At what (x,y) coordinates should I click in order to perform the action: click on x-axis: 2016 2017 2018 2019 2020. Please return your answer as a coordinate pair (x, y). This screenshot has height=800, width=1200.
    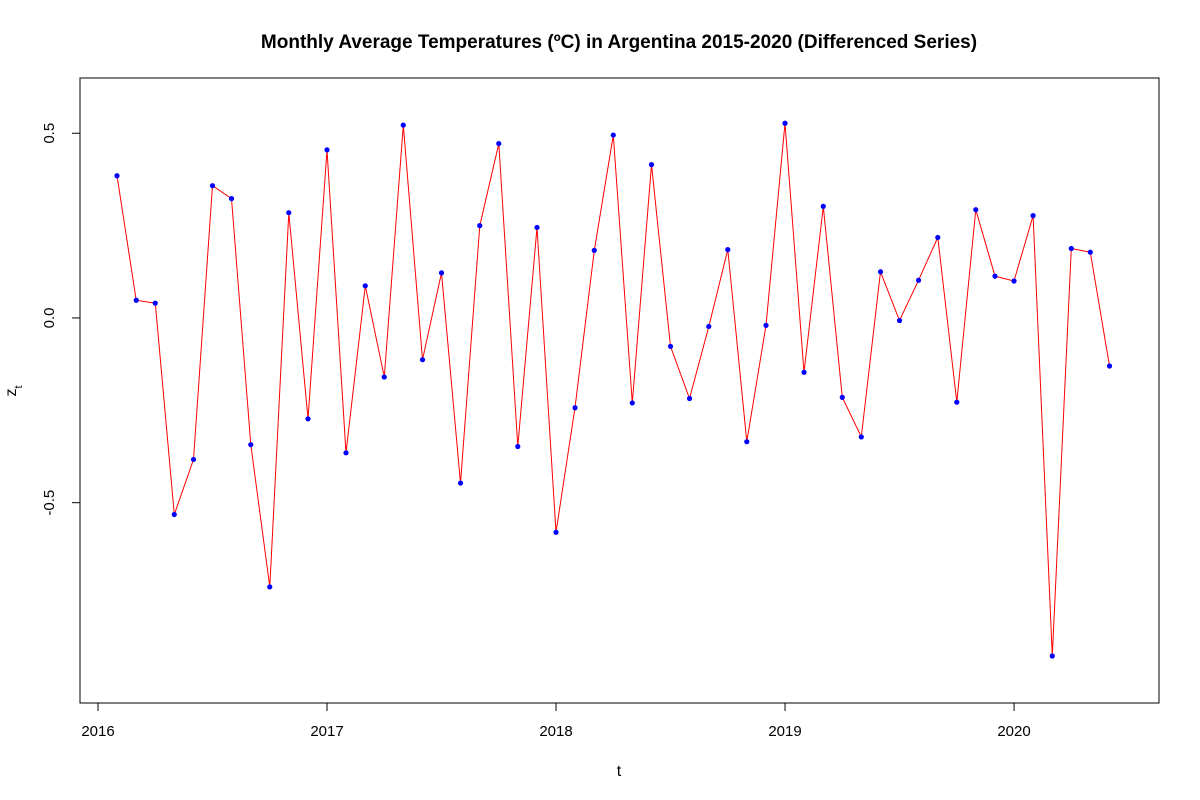
    Looking at the image, I should click on (556, 721).